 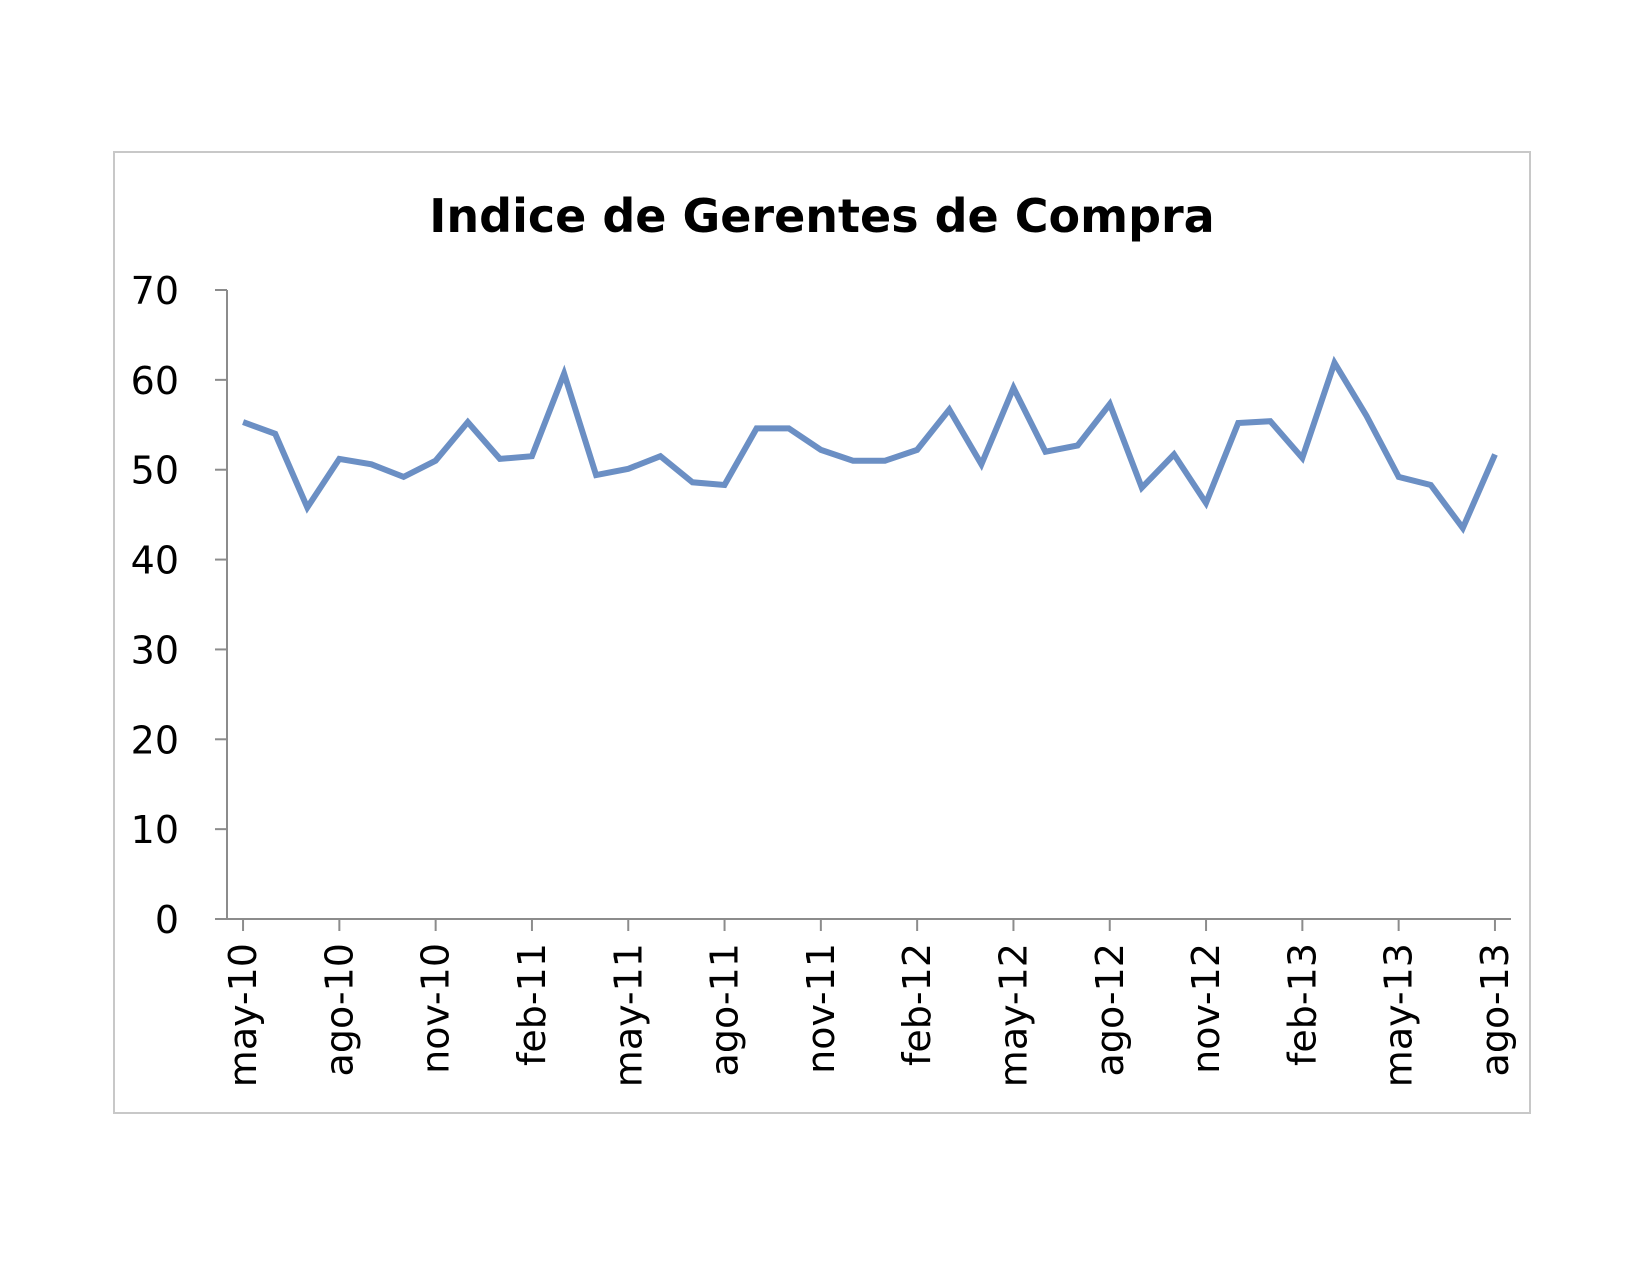 What do you see at coordinates (1302, 1004) in the screenshot?
I see `x-tick-label: feb-13` at bounding box center [1302, 1004].